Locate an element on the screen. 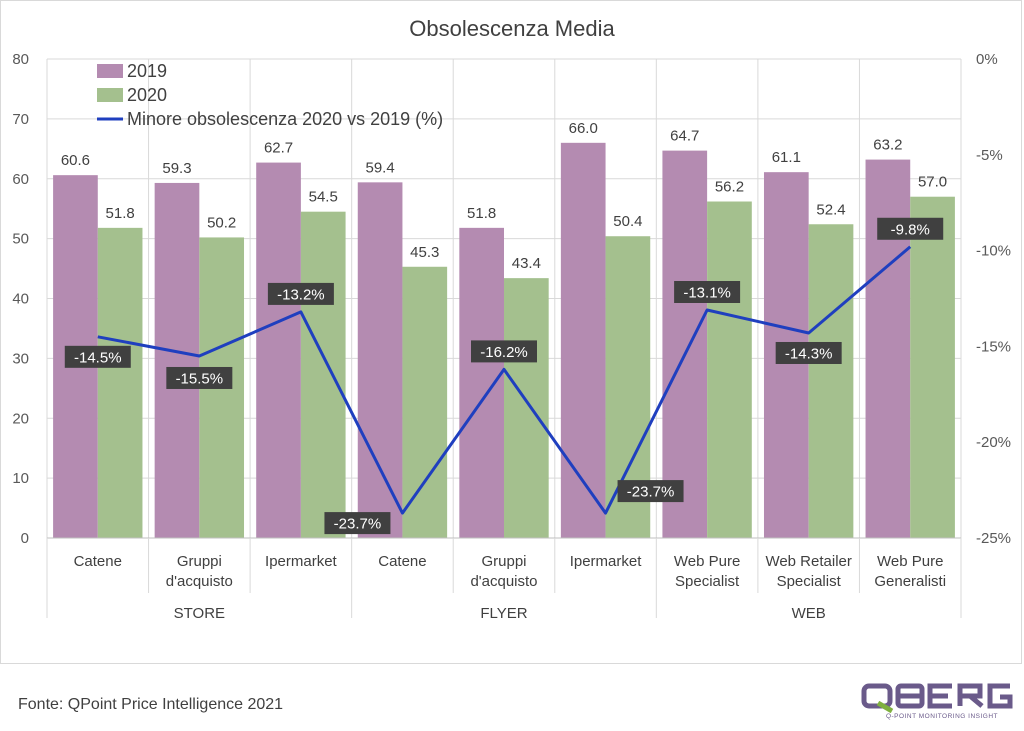  qberg-logo: Q-POINT MONITORING INSIGHT is located at coordinates (937, 701).